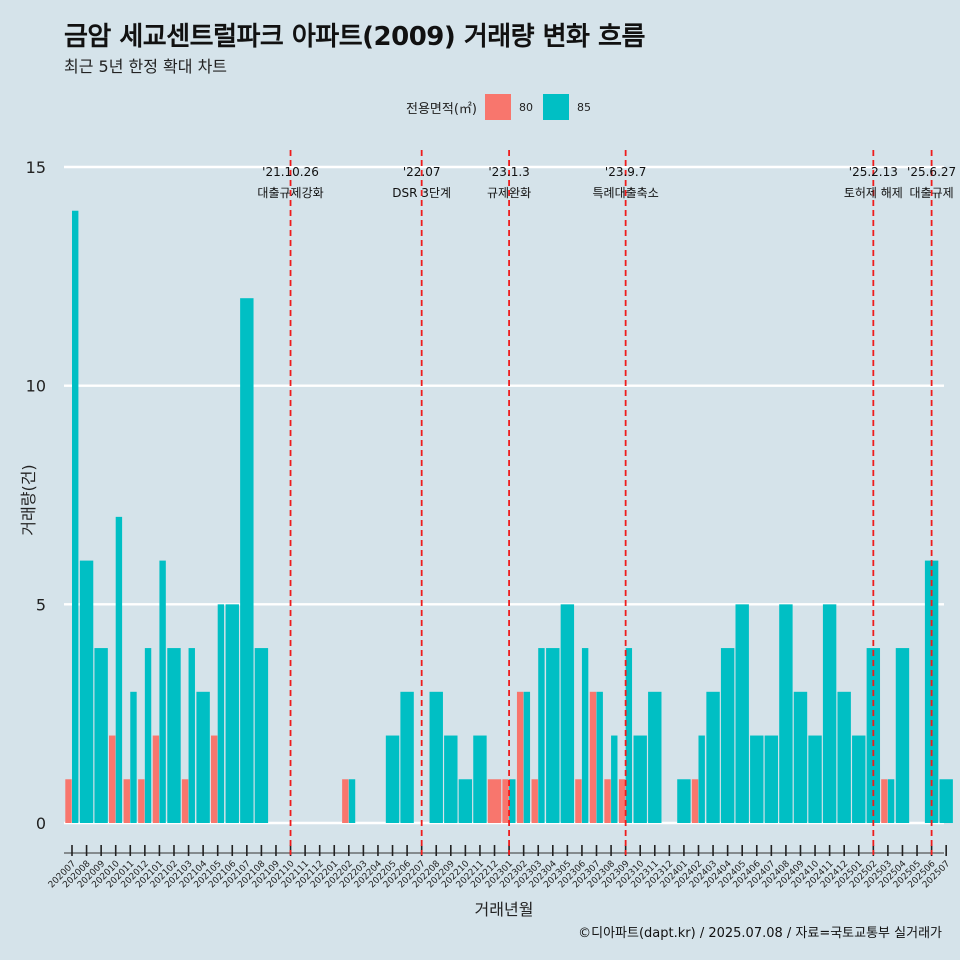 This screenshot has width=960, height=960. Describe the element at coordinates (508, 172) in the screenshot. I see `event-date-label: '23.1.3` at that location.